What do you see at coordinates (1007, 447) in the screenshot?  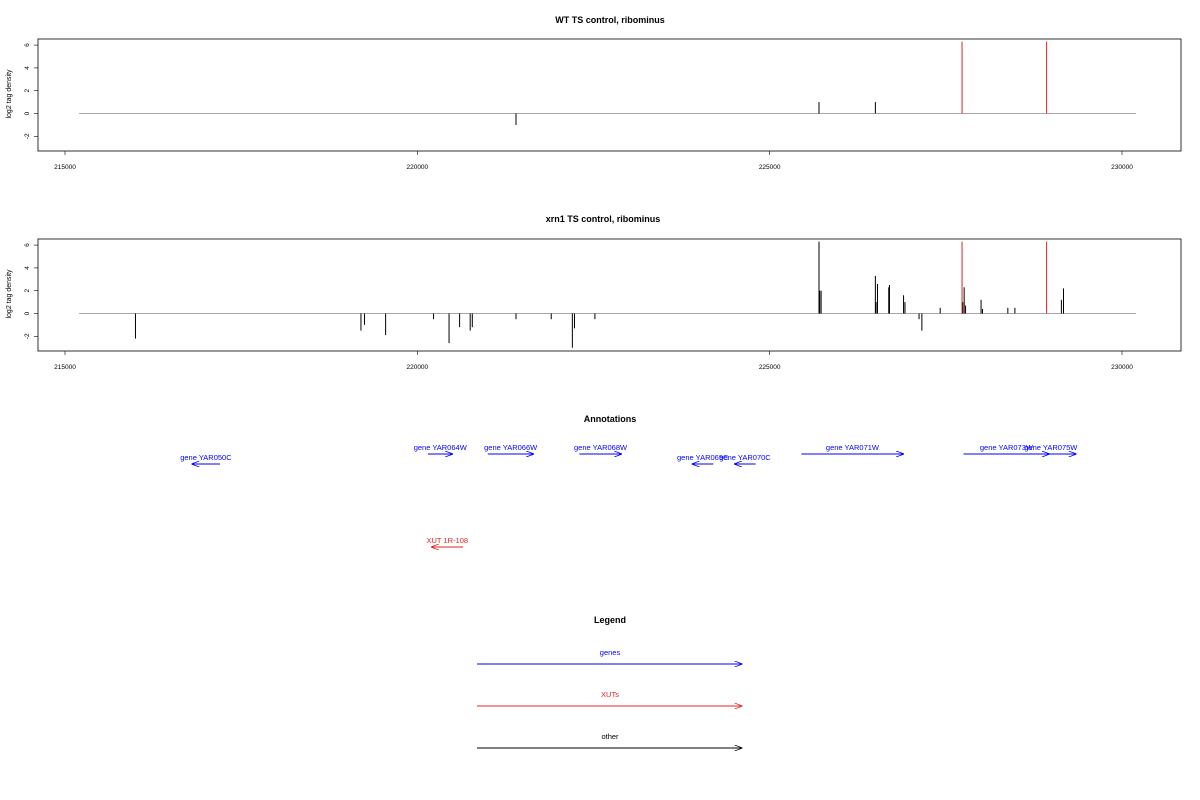 I see `feature-label: gene YAR073W` at bounding box center [1007, 447].